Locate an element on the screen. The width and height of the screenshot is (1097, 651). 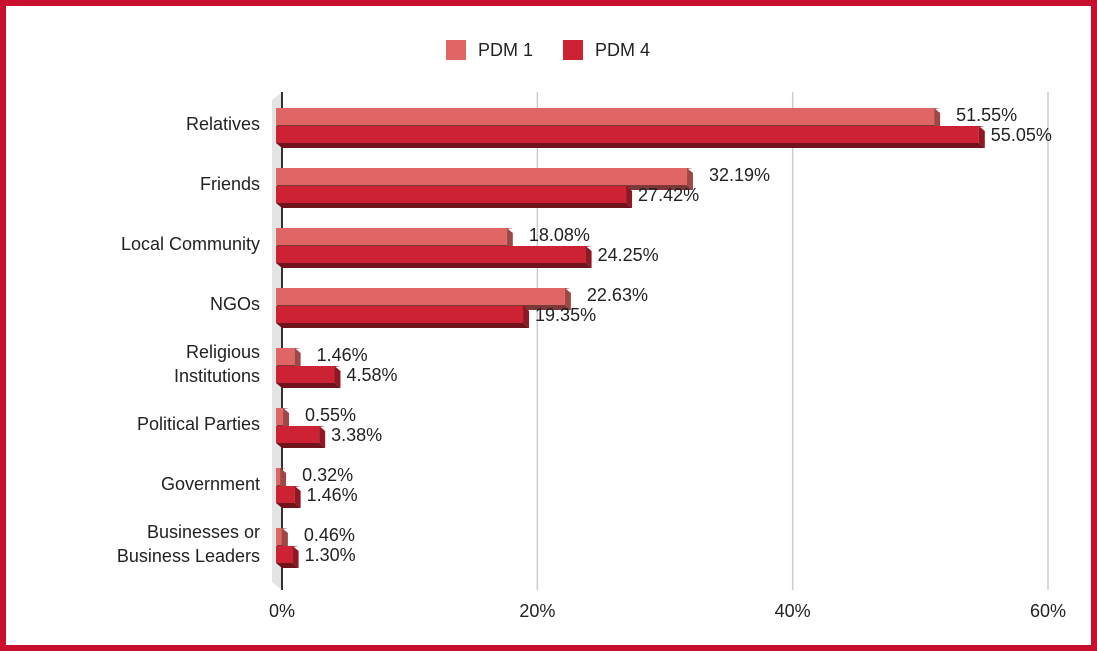
label-line: Institutions is located at coordinates (217, 376).